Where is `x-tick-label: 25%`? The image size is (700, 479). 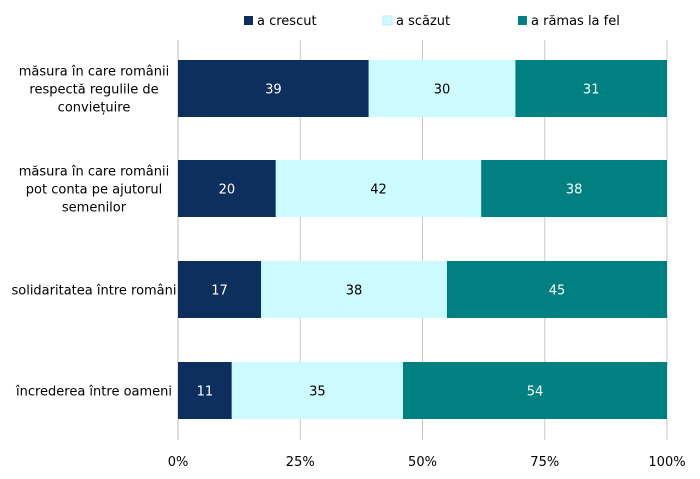
x-tick-label: 25% is located at coordinates (300, 462).